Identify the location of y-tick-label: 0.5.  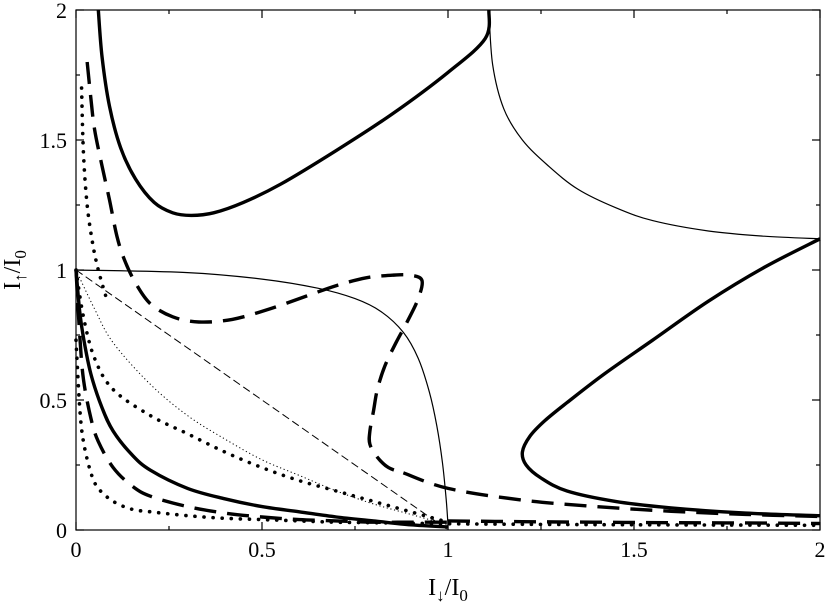
(54, 400).